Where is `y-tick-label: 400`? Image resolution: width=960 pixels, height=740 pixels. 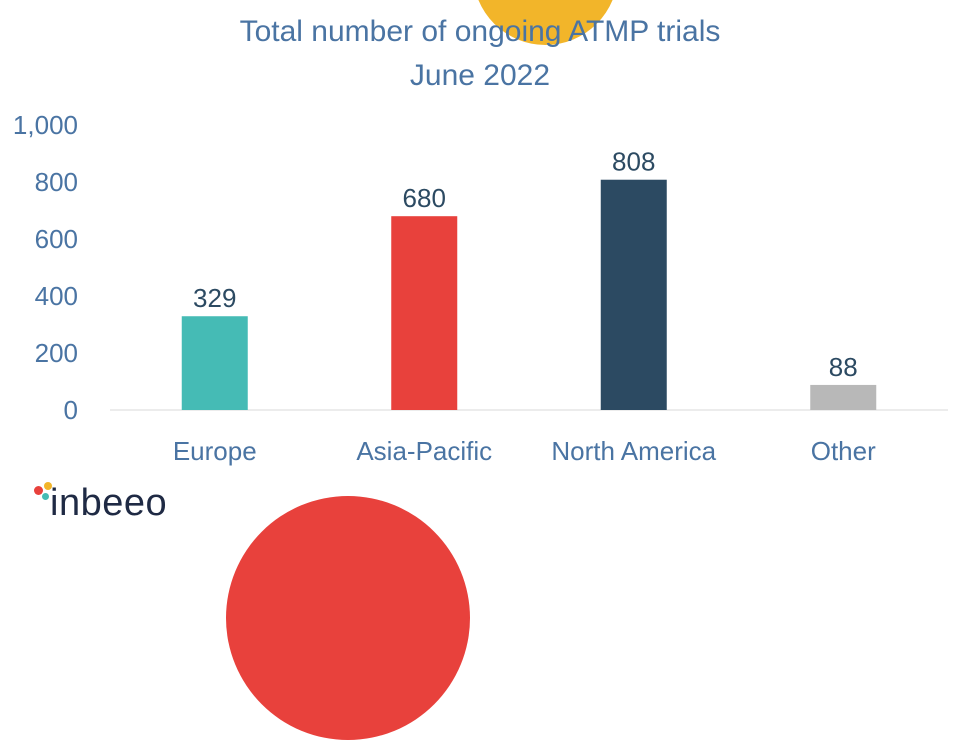
y-tick-label: 400 is located at coordinates (56, 296).